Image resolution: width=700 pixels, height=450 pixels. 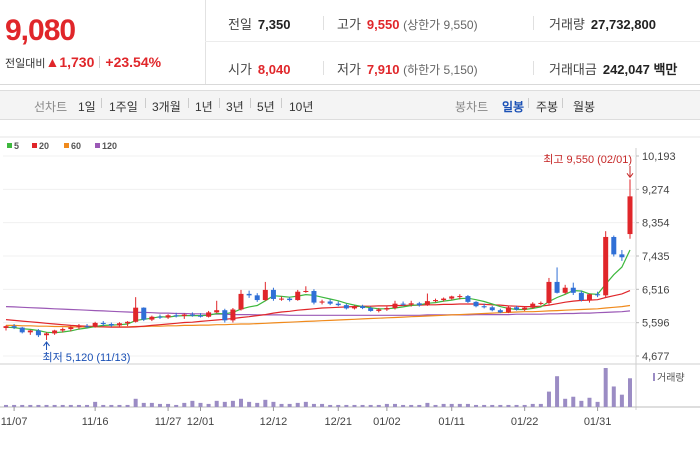 What do you see at coordinates (547, 107) in the screenshot?
I see `tab-weekly-candle: 주봉` at bounding box center [547, 107].